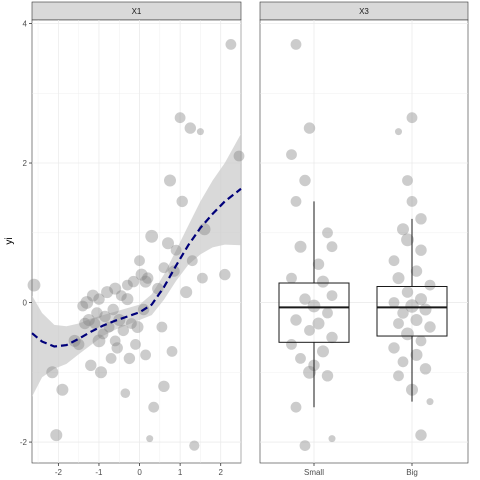  I want to click on box-iqr, so click(412, 311).